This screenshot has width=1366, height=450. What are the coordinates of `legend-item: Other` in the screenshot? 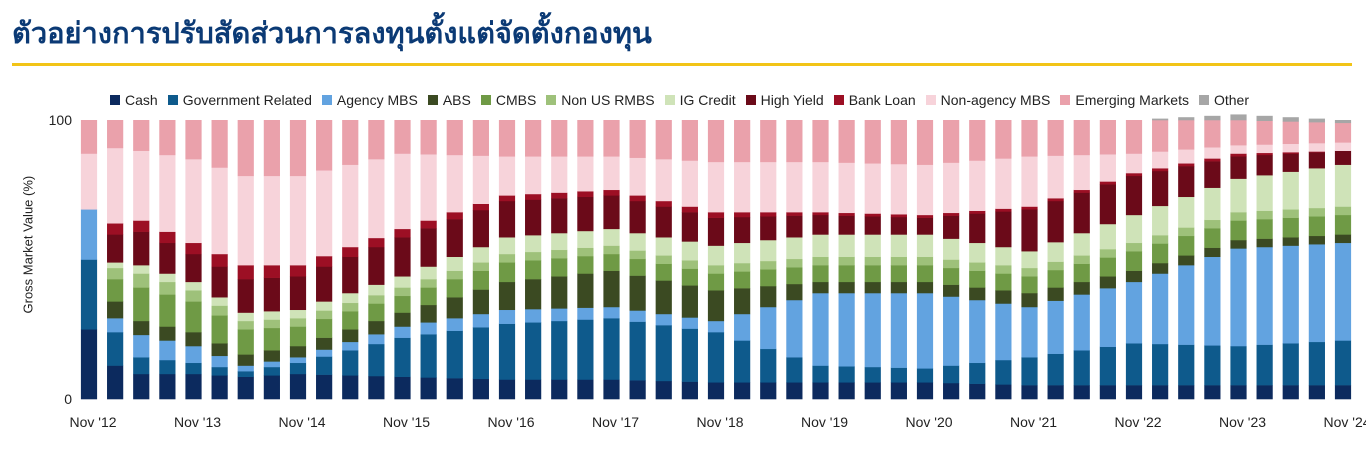 It's located at (1223, 100).